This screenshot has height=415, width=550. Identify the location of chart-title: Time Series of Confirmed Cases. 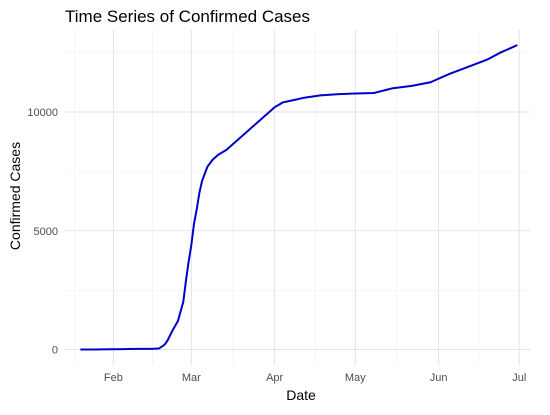
(188, 16).